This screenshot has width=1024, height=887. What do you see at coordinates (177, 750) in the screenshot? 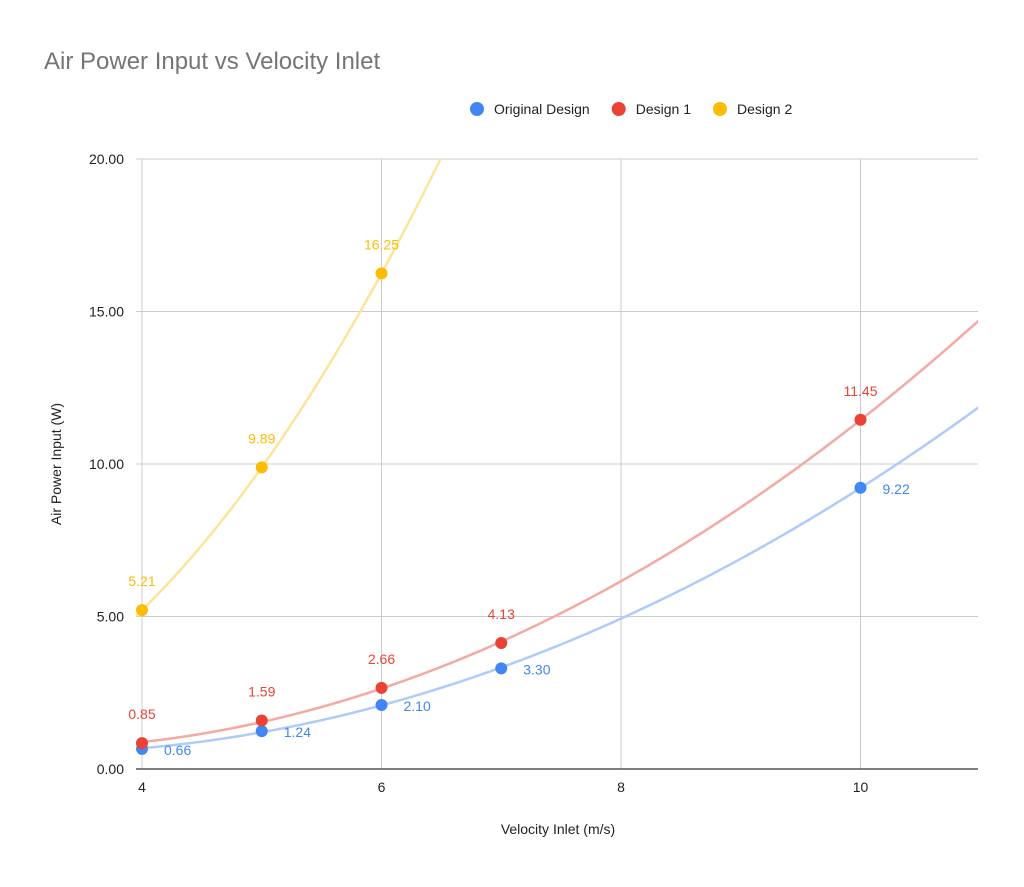
I see `data-label-original-design: 0.66` at bounding box center [177, 750].